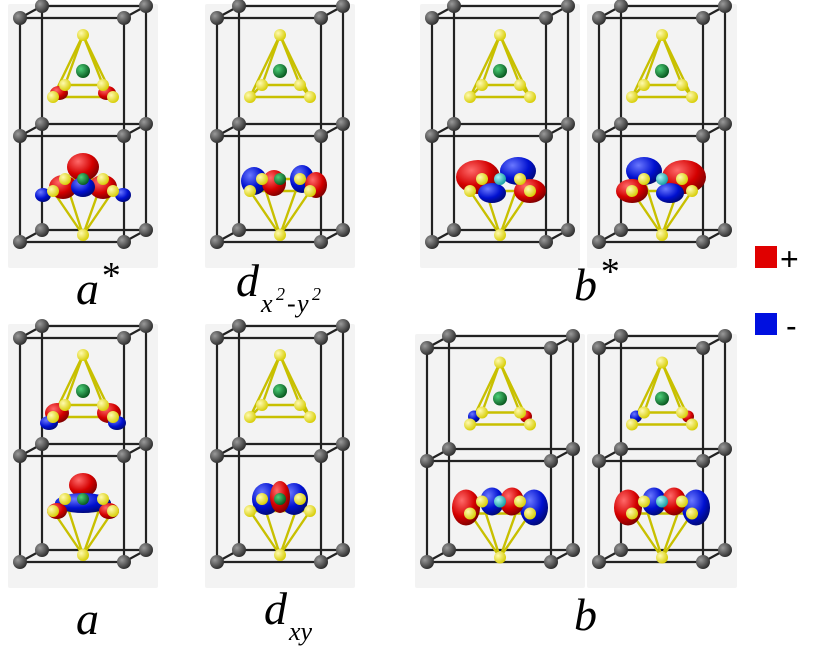 Image resolution: width=819 pixels, height=647 pixels. What do you see at coordinates (791, 326) in the screenshot?
I see `legend-negative-label: -` at bounding box center [791, 326].